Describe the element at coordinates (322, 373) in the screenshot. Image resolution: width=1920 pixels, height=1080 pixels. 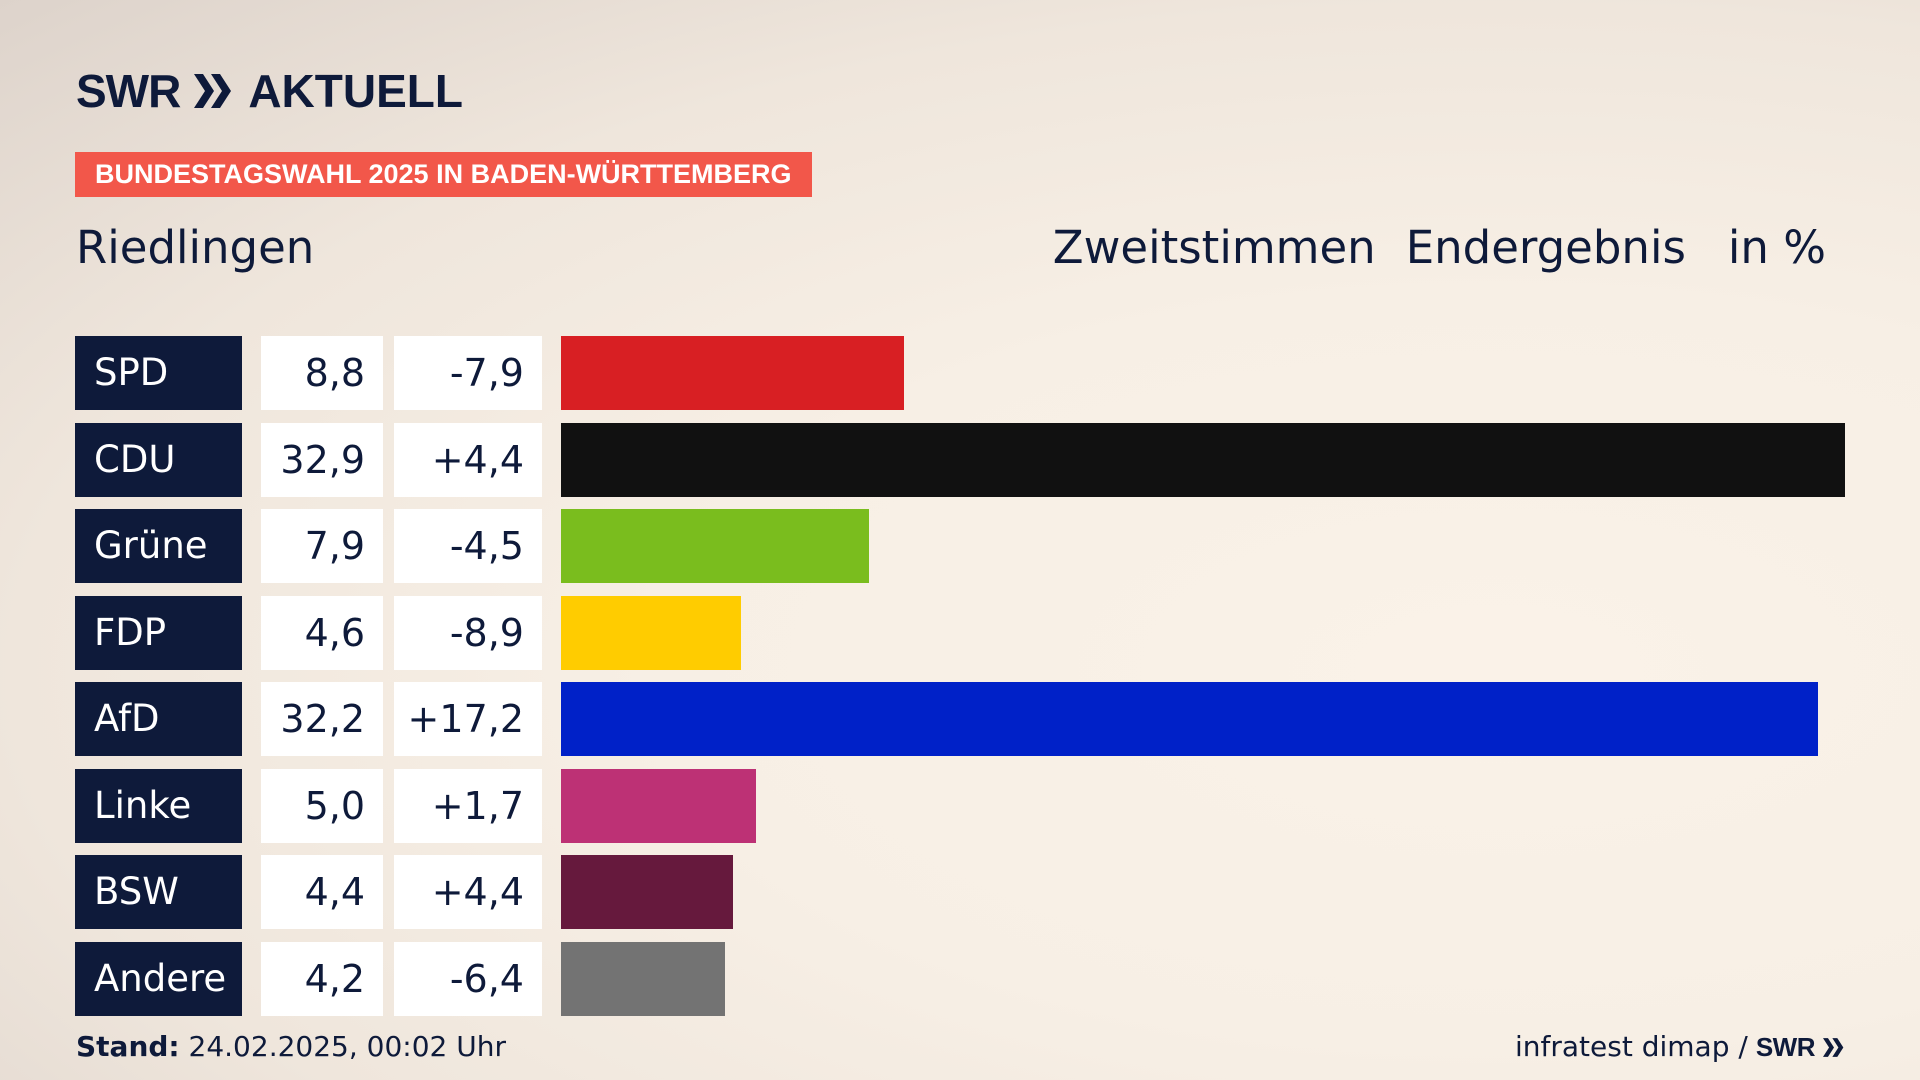
I see `vote-share-value: 8,8` at that location.